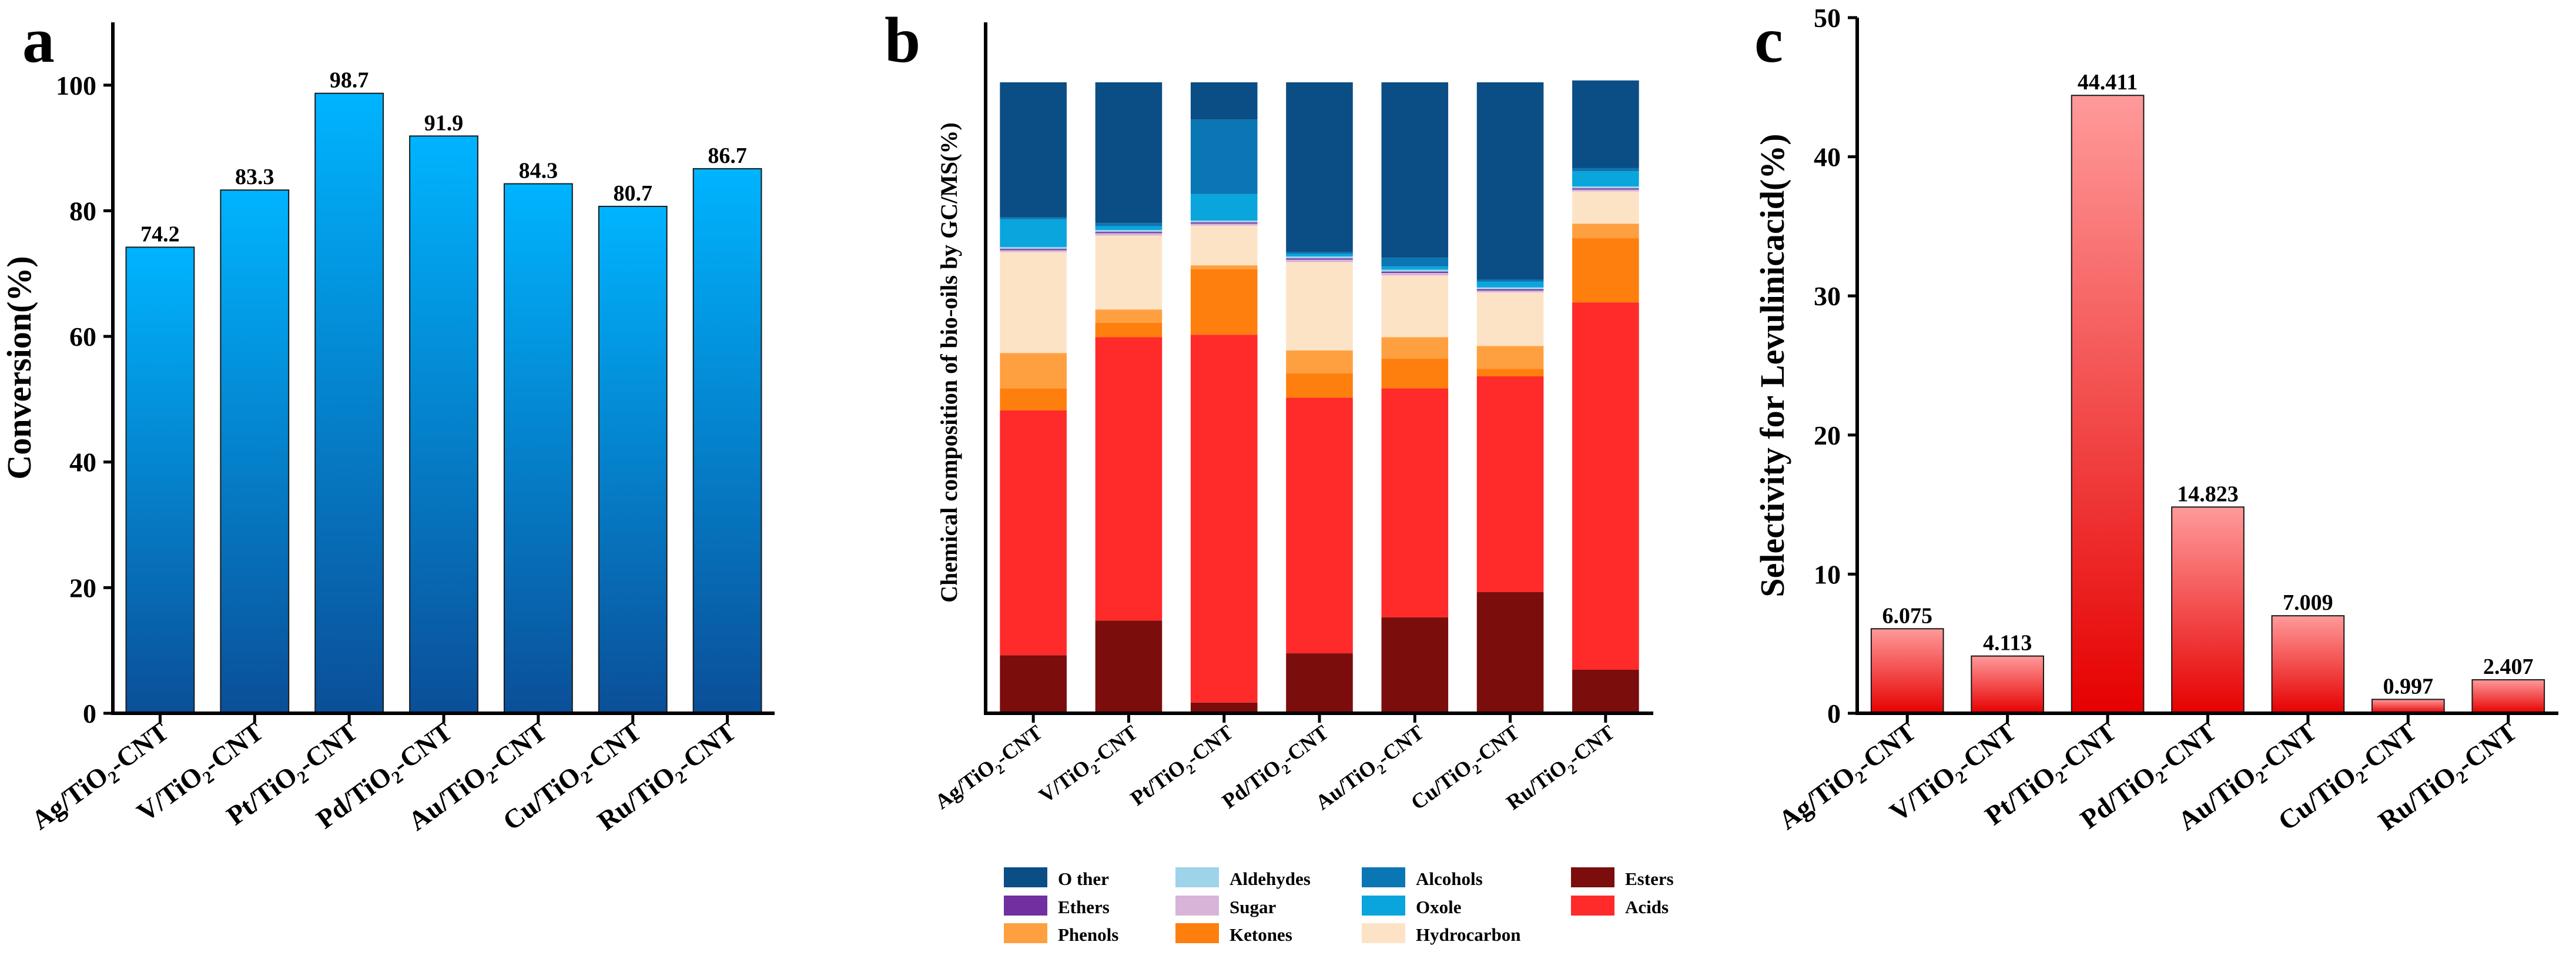 This screenshot has height=962, width=2576. Describe the element at coordinates (1033, 302) in the screenshot. I see `panel-b-segment-hydrocarbon-ag-tio2-cnt` at that location.